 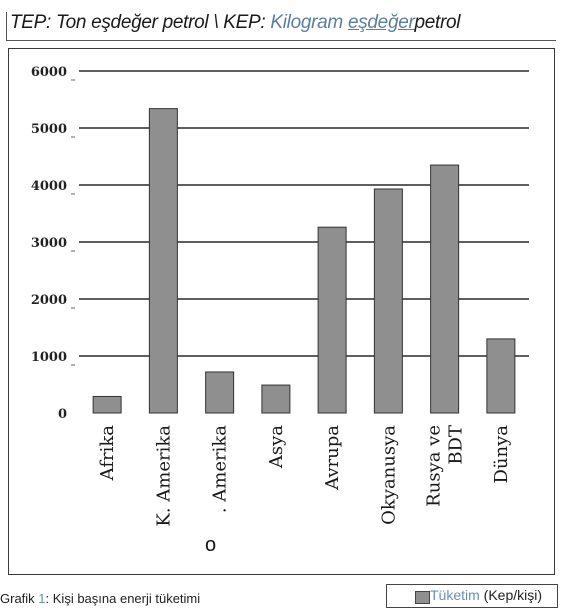 What do you see at coordinates (107, 453) in the screenshot?
I see `x-tick-label: Afrika` at bounding box center [107, 453].